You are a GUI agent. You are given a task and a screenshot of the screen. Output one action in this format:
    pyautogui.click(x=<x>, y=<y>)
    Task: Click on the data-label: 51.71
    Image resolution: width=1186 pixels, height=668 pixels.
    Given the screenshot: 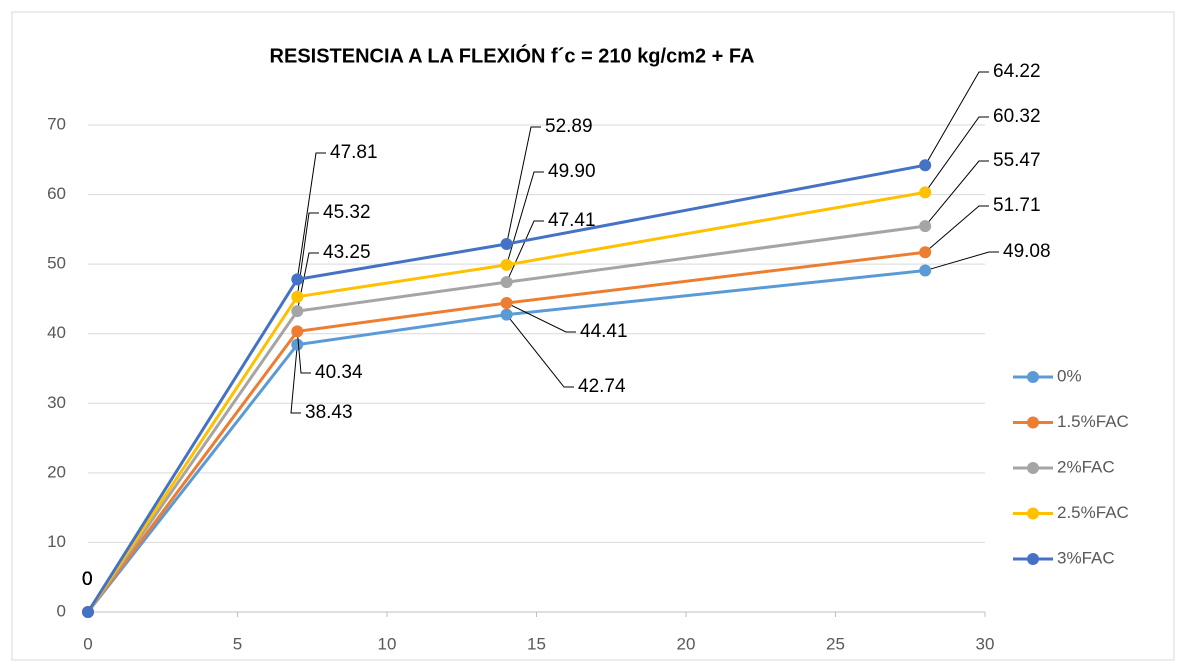 What is the action you would take?
    pyautogui.click(x=1017, y=205)
    